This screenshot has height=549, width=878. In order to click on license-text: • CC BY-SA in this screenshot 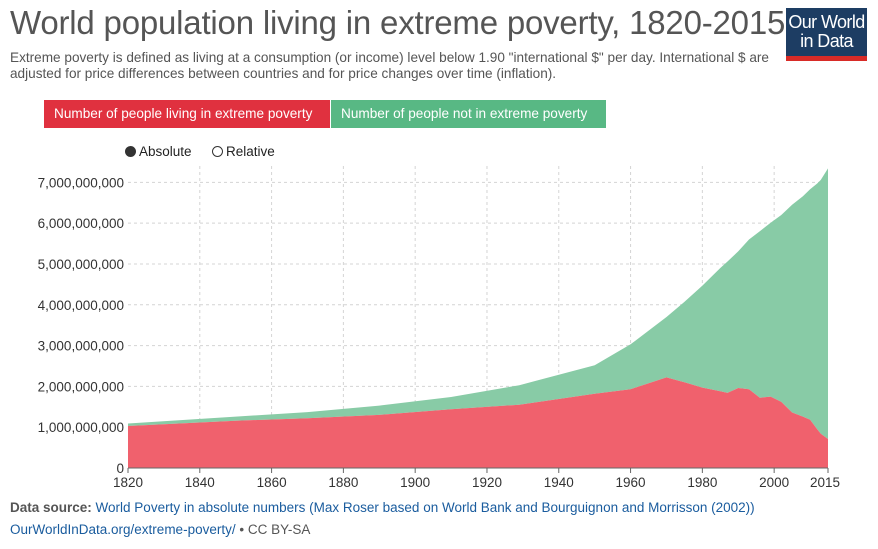, I will do `click(275, 529)`.